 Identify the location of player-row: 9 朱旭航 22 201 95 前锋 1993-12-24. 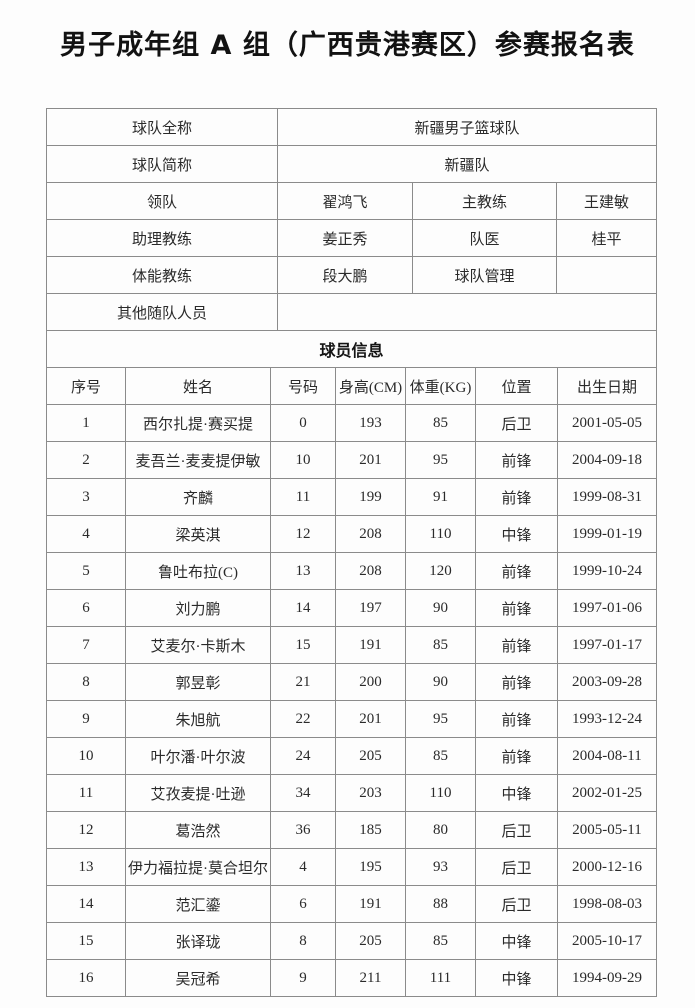
(352, 719).